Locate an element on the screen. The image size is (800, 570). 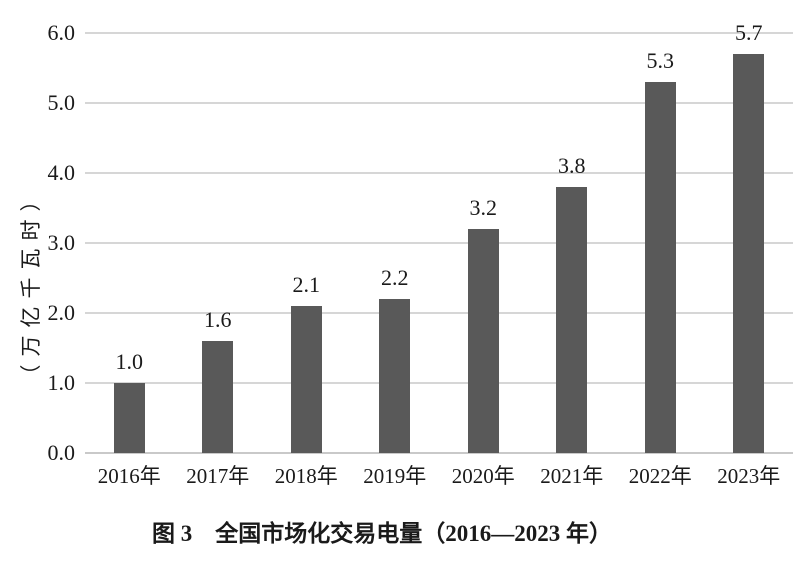
chart-caption: 图 3 全国市场化交易电量（2016—2023 年） is located at coordinates (382, 533).